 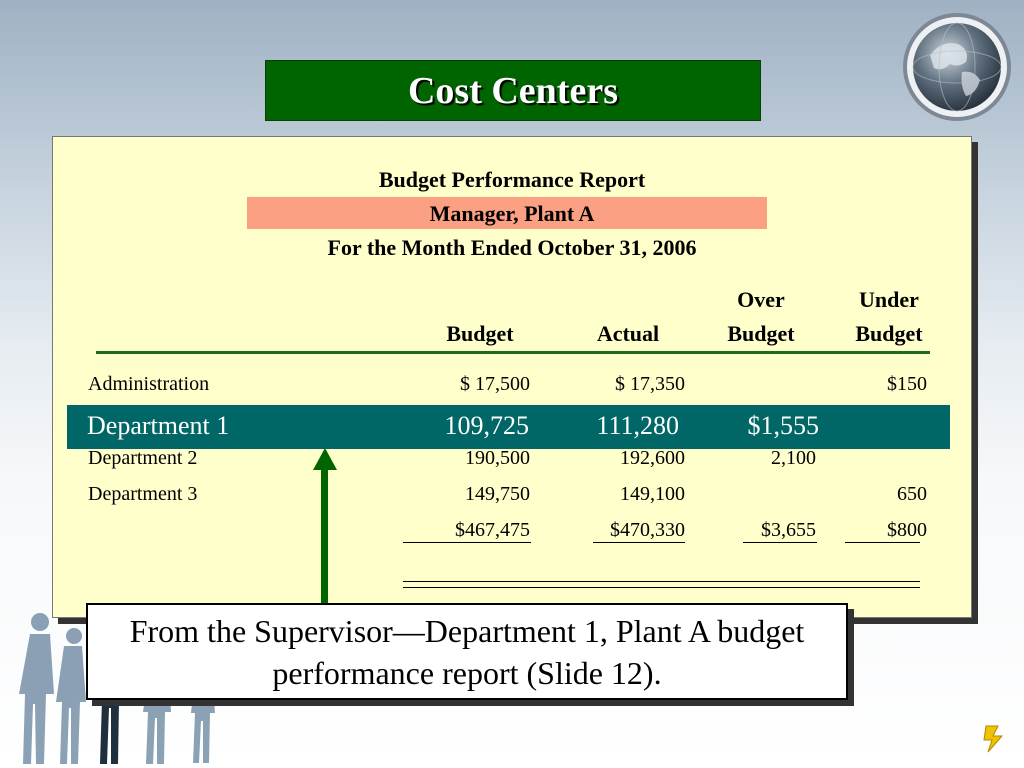 What do you see at coordinates (652, 494) in the screenshot?
I see `row-dept3-actual: 149,100` at bounding box center [652, 494].